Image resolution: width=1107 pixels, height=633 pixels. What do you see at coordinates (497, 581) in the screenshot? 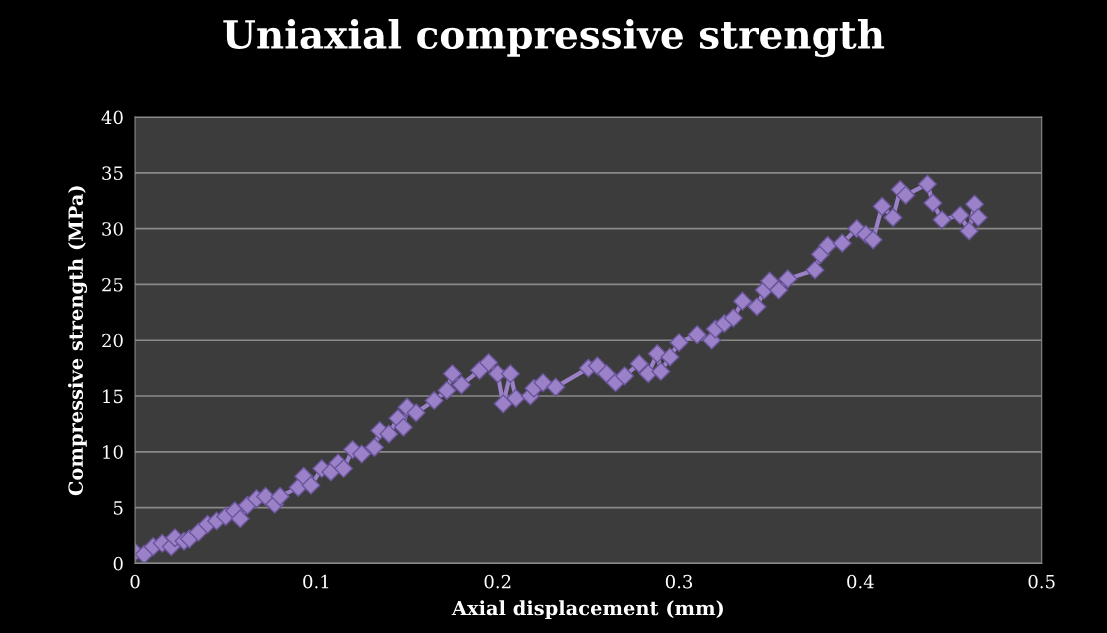
I see `x-tick-label: 0.2` at bounding box center [497, 581].